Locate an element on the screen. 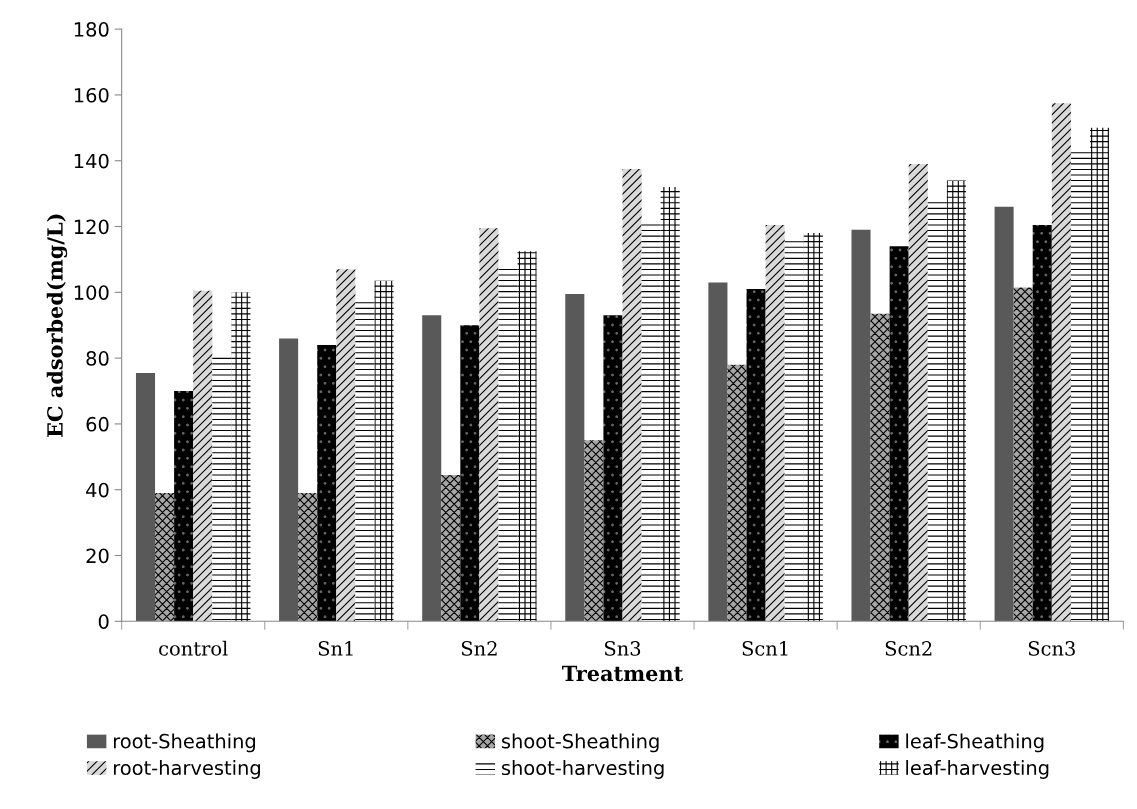  legend-label: shoot-harvesting is located at coordinates (582, 769).